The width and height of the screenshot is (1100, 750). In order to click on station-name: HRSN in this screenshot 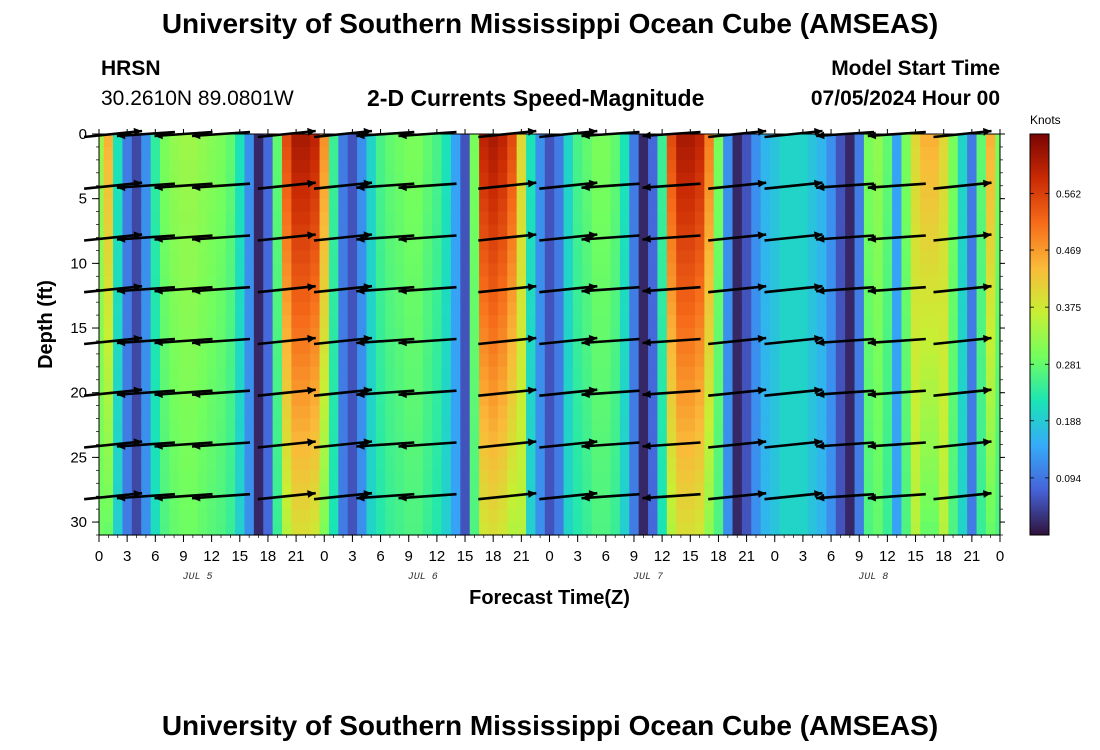, I will do `click(131, 68)`.